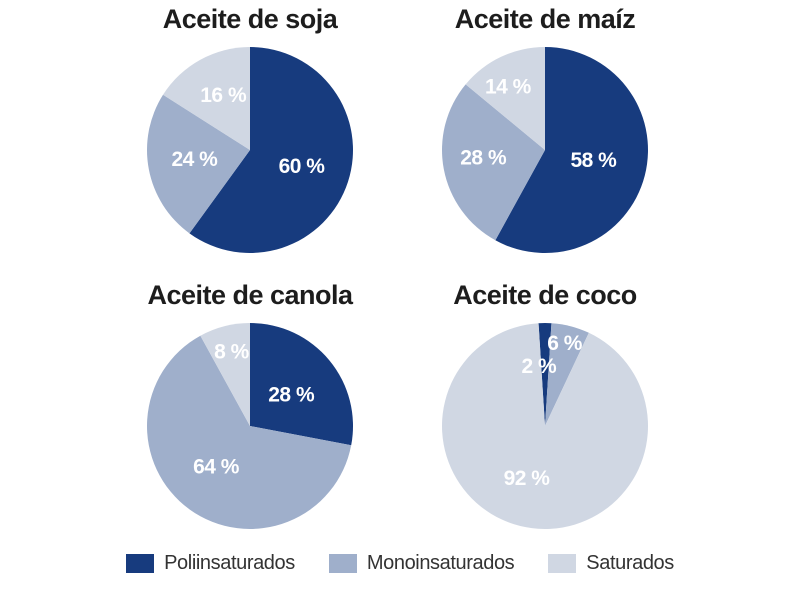 Image resolution: width=800 pixels, height=600 pixels. I want to click on legend-swatch-saturados, so click(562, 563).